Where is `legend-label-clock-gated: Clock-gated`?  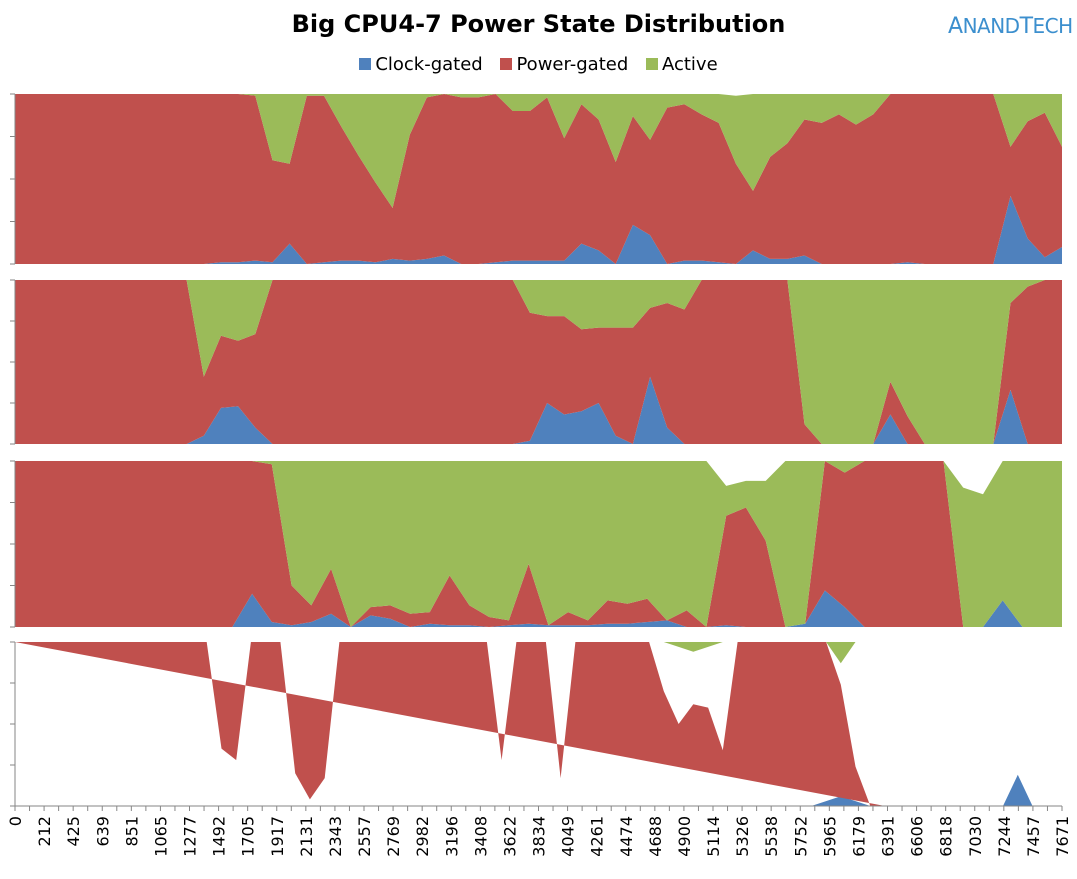 legend-label-clock-gated: Clock-gated is located at coordinates (429, 64).